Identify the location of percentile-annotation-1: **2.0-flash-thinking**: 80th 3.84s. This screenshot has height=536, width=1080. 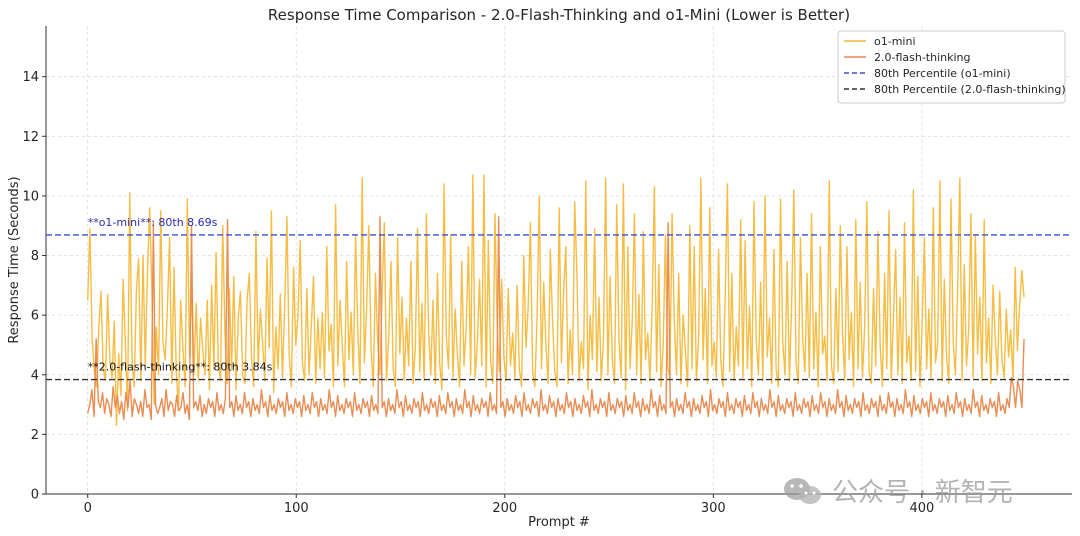
(180, 367).